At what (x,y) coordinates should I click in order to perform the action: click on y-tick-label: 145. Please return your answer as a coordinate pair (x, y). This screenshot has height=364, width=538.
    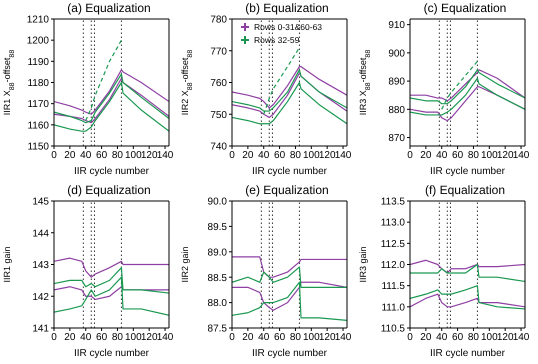
    Looking at the image, I should click on (41, 202).